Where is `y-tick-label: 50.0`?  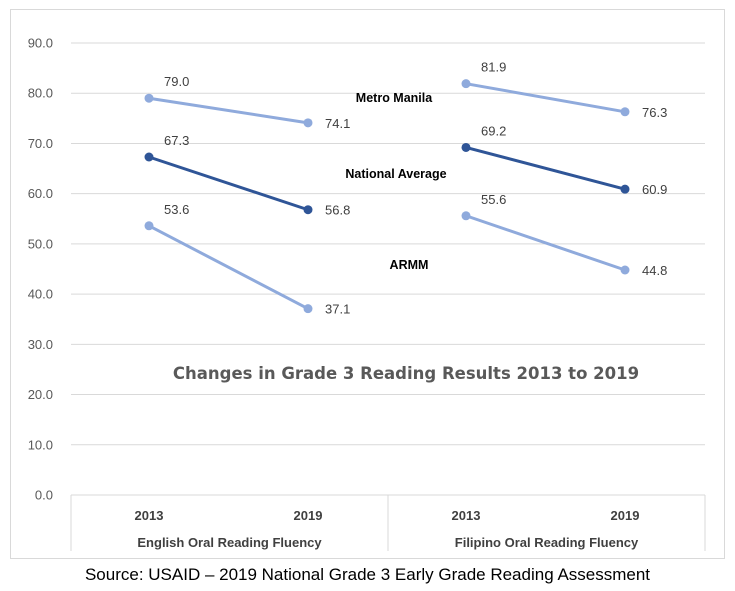 y-tick-label: 50.0 is located at coordinates (40, 243).